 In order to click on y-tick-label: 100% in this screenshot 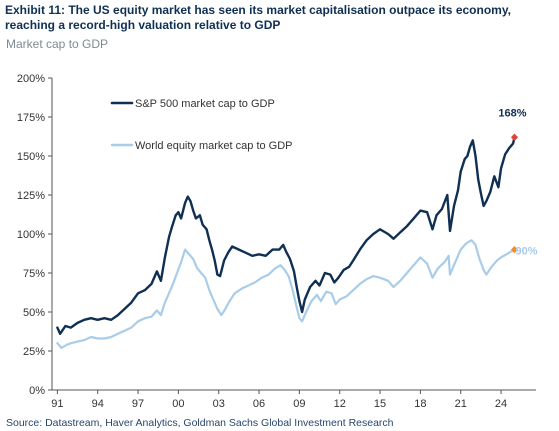, I will do `click(31, 235)`.